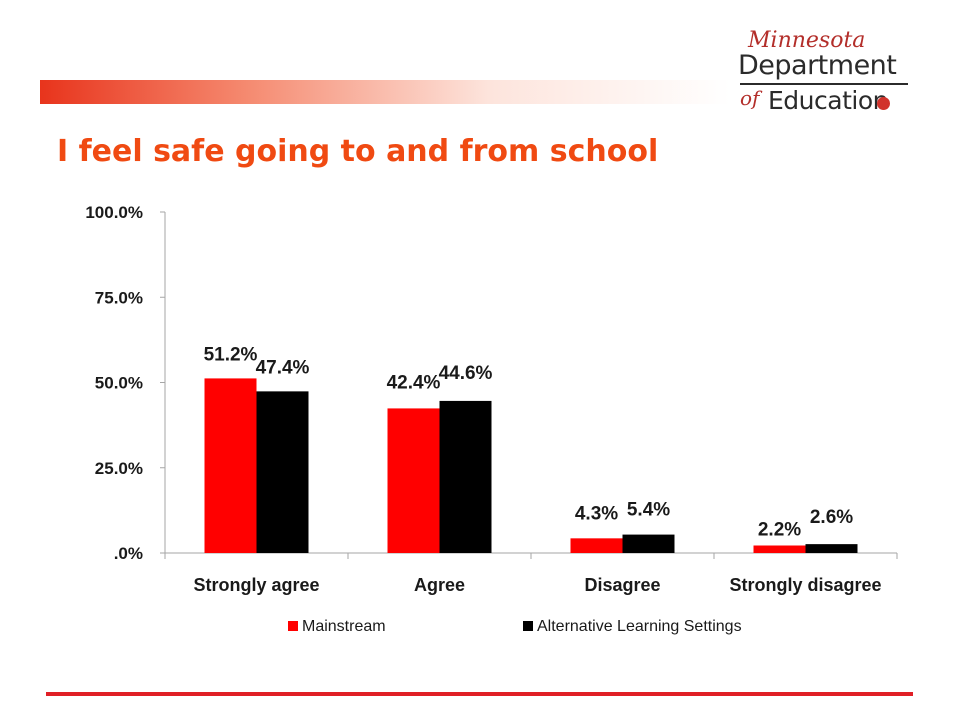  Describe the element at coordinates (231, 354) in the screenshot. I see `data-label: 51.2%` at that location.